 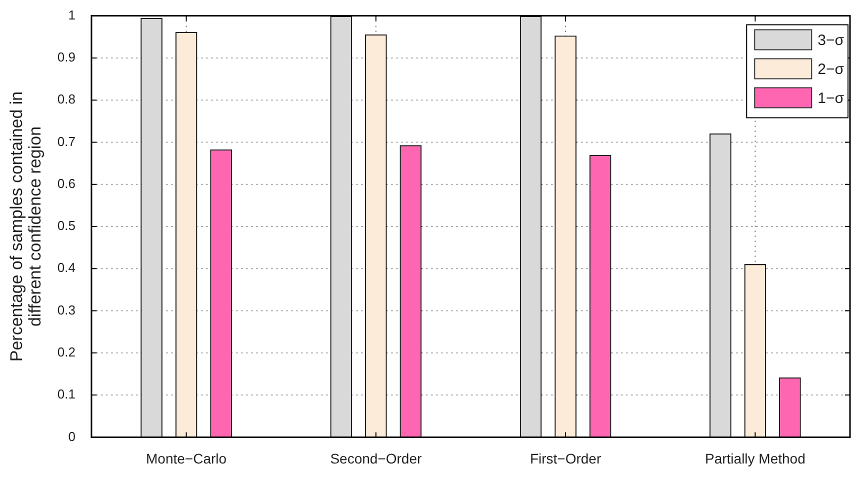 What do you see at coordinates (66, 352) in the screenshot?
I see `y-tick-label: 0.2` at bounding box center [66, 352].